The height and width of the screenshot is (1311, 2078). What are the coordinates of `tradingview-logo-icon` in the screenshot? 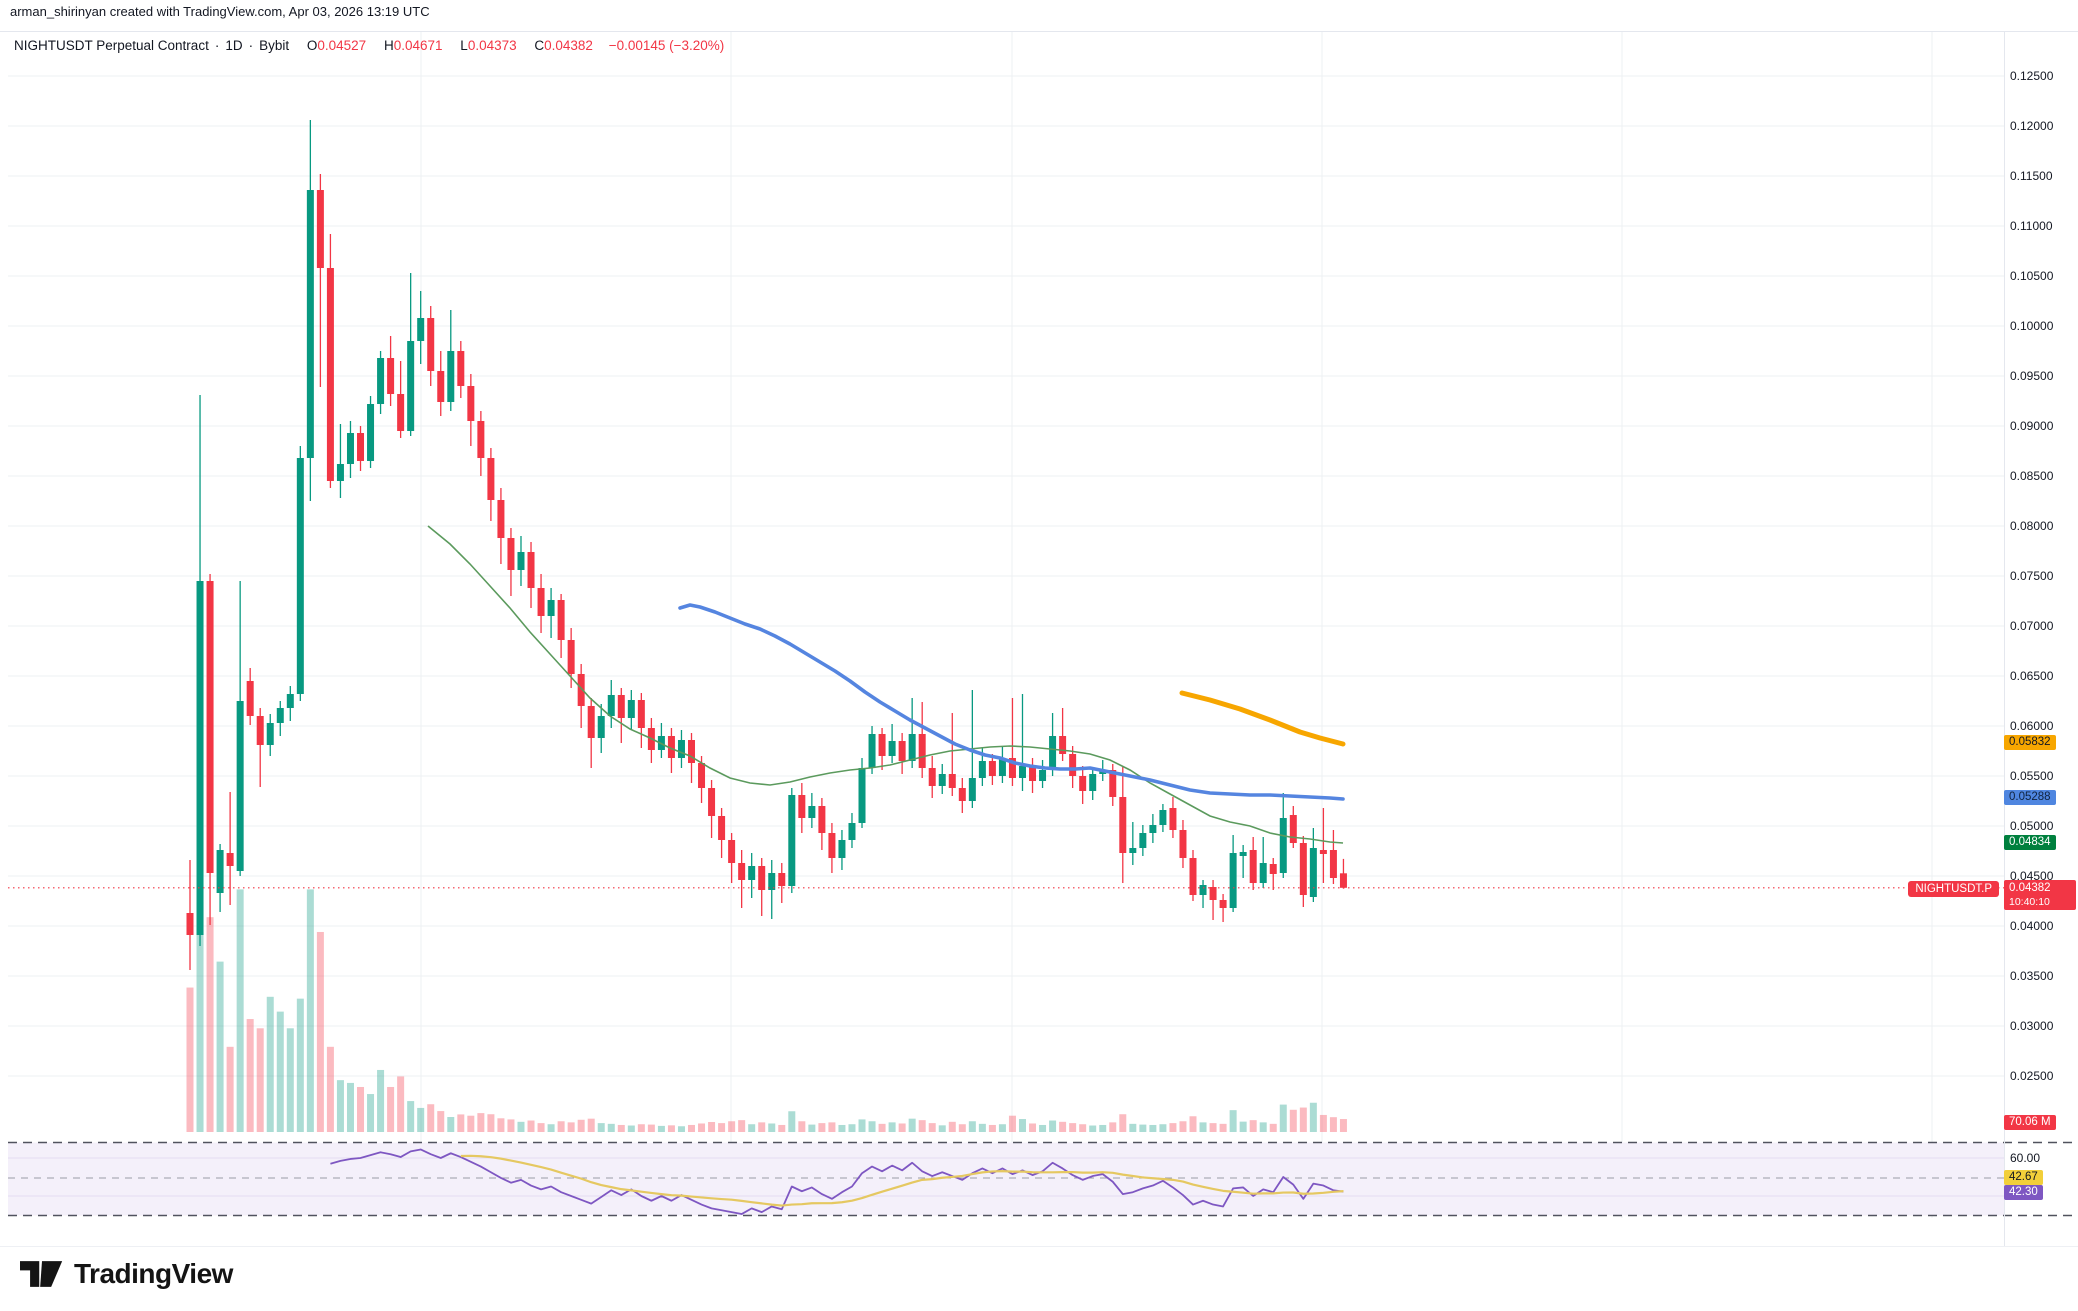 It's located at (41, 1274).